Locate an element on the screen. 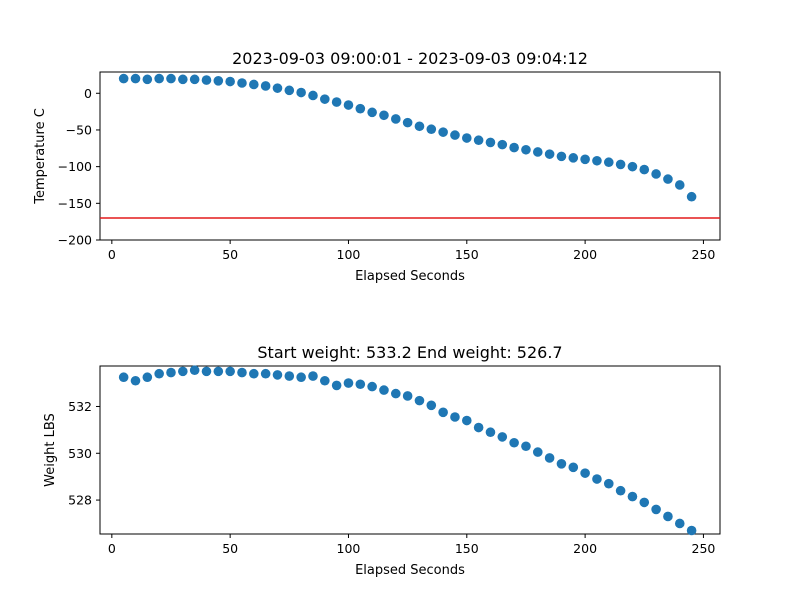 This screenshot has width=800, height=600. y-tick-label: 532 is located at coordinates (80, 406).